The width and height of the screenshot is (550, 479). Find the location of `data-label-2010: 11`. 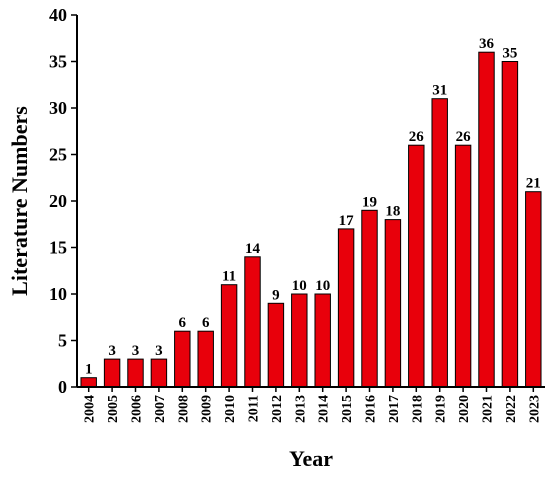

data-label-2010: 11 is located at coordinates (229, 277).